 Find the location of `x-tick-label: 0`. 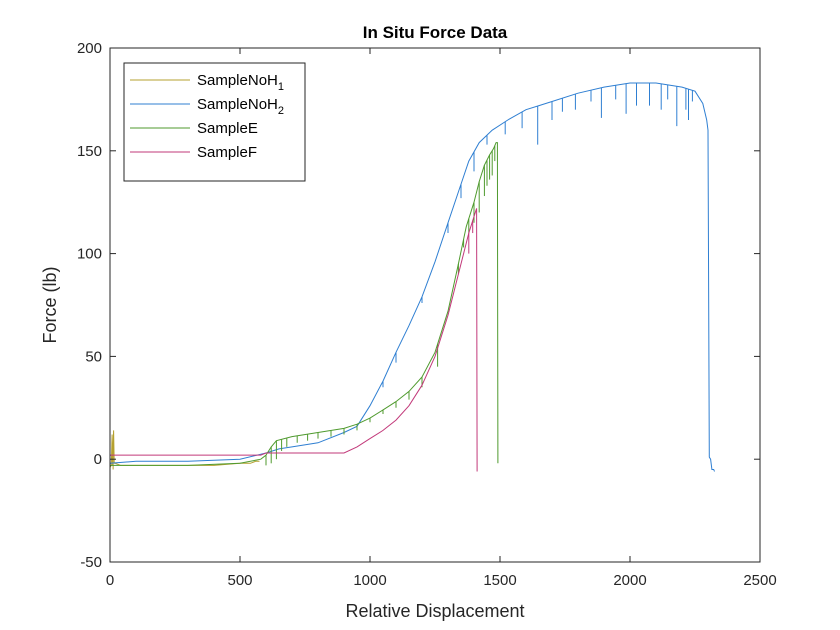

x-tick-label: 0 is located at coordinates (110, 580).